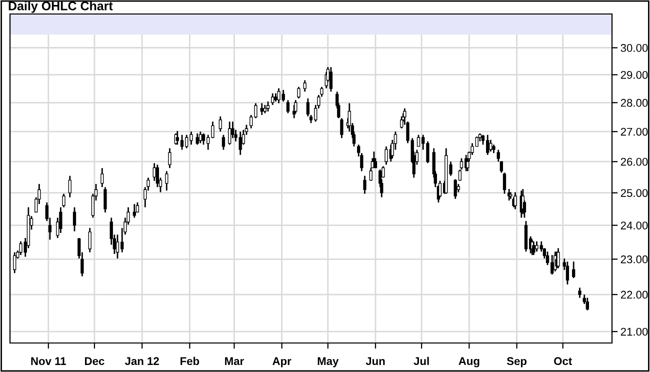  What do you see at coordinates (634, 193) in the screenshot?
I see `y-tick-label: 25.00` at bounding box center [634, 193].